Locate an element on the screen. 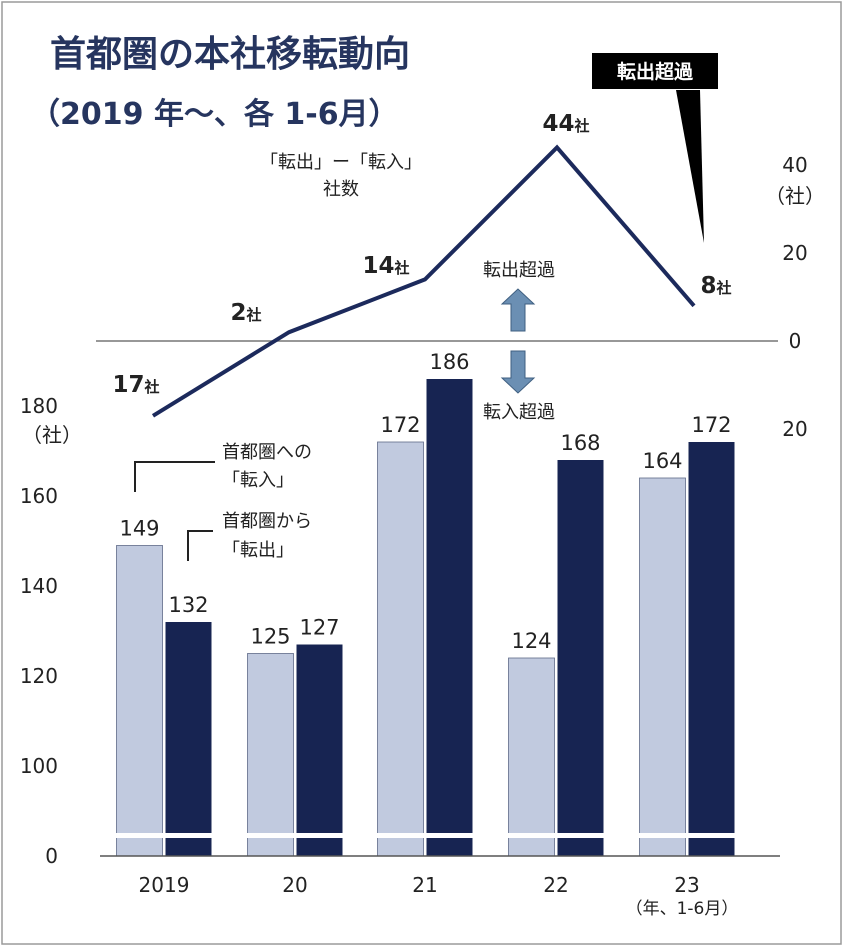 This screenshot has width=843, height=946. y-tick-label: 100 is located at coordinates (39, 766).